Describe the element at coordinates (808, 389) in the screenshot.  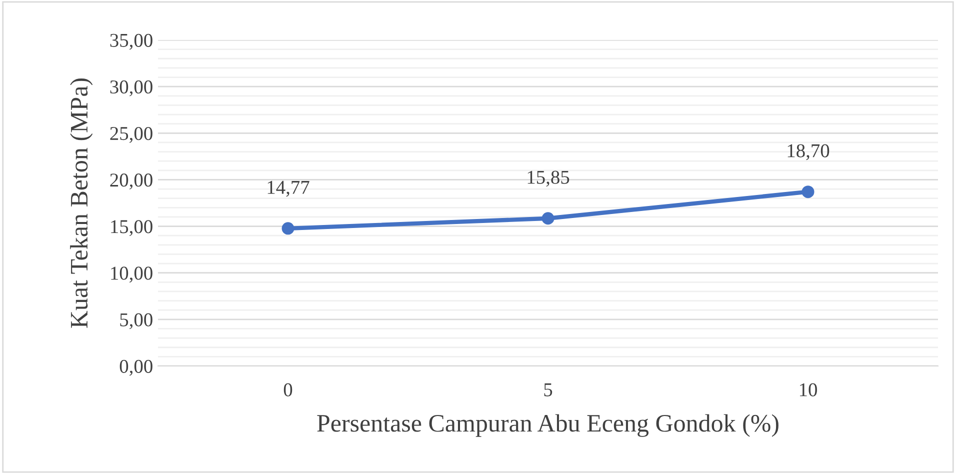
I see `x-tick-label: 10` at that location.